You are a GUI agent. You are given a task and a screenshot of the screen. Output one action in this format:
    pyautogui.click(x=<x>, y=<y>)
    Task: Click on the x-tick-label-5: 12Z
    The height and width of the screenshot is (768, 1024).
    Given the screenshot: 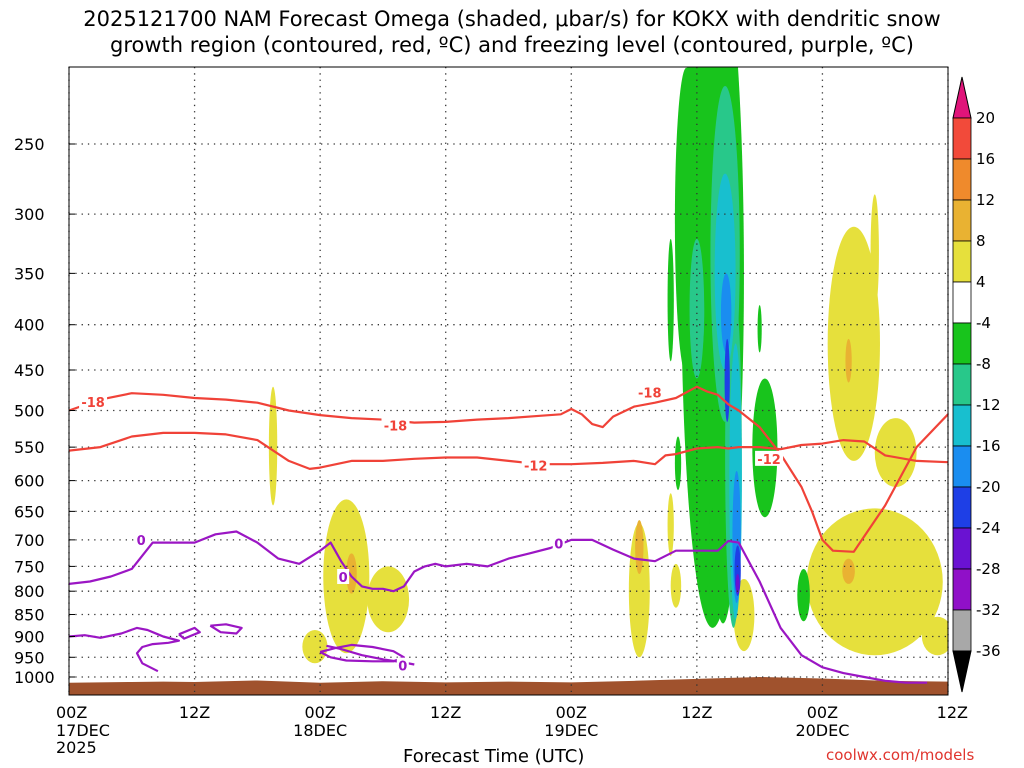 What is the action you would take?
    pyautogui.click(x=696, y=712)
    